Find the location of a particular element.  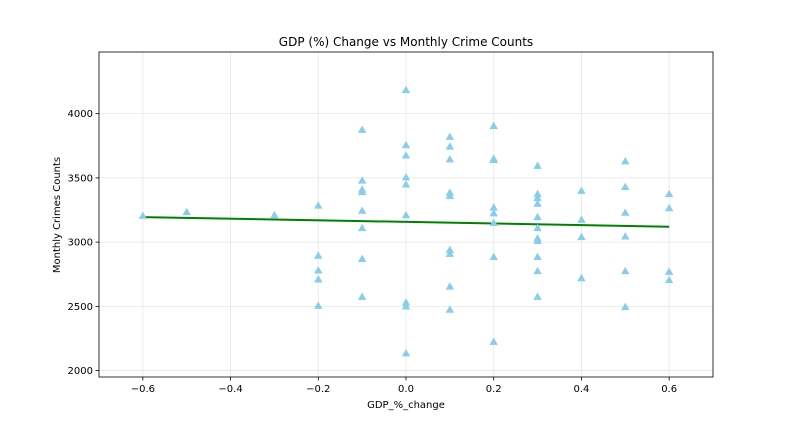

x-tick-label: −0.2 is located at coordinates (318, 389).